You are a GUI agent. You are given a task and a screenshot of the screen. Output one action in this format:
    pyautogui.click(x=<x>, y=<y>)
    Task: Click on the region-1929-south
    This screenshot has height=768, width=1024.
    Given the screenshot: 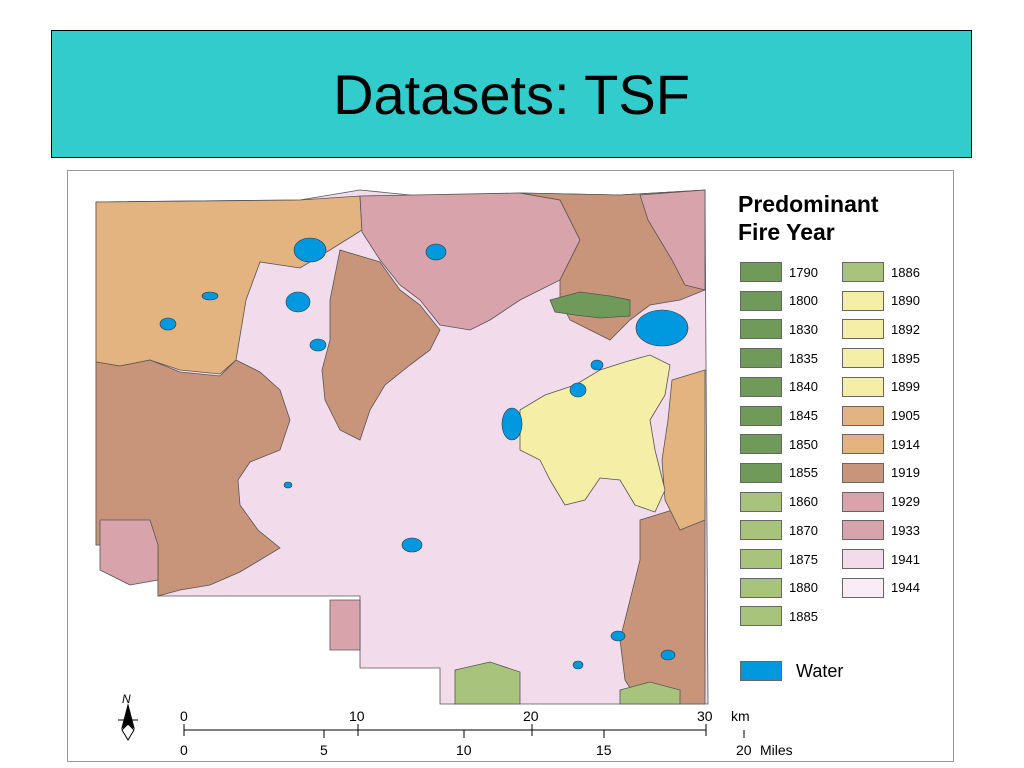 What is the action you would take?
    pyautogui.click(x=345, y=625)
    